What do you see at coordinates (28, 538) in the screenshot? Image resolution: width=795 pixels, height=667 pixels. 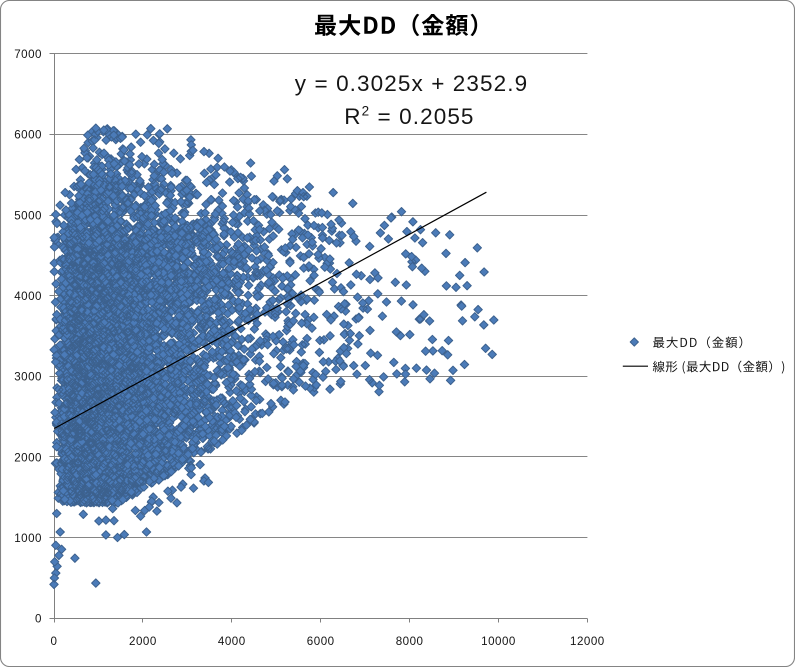 I see `svg-text: 1000` at bounding box center [28, 538].